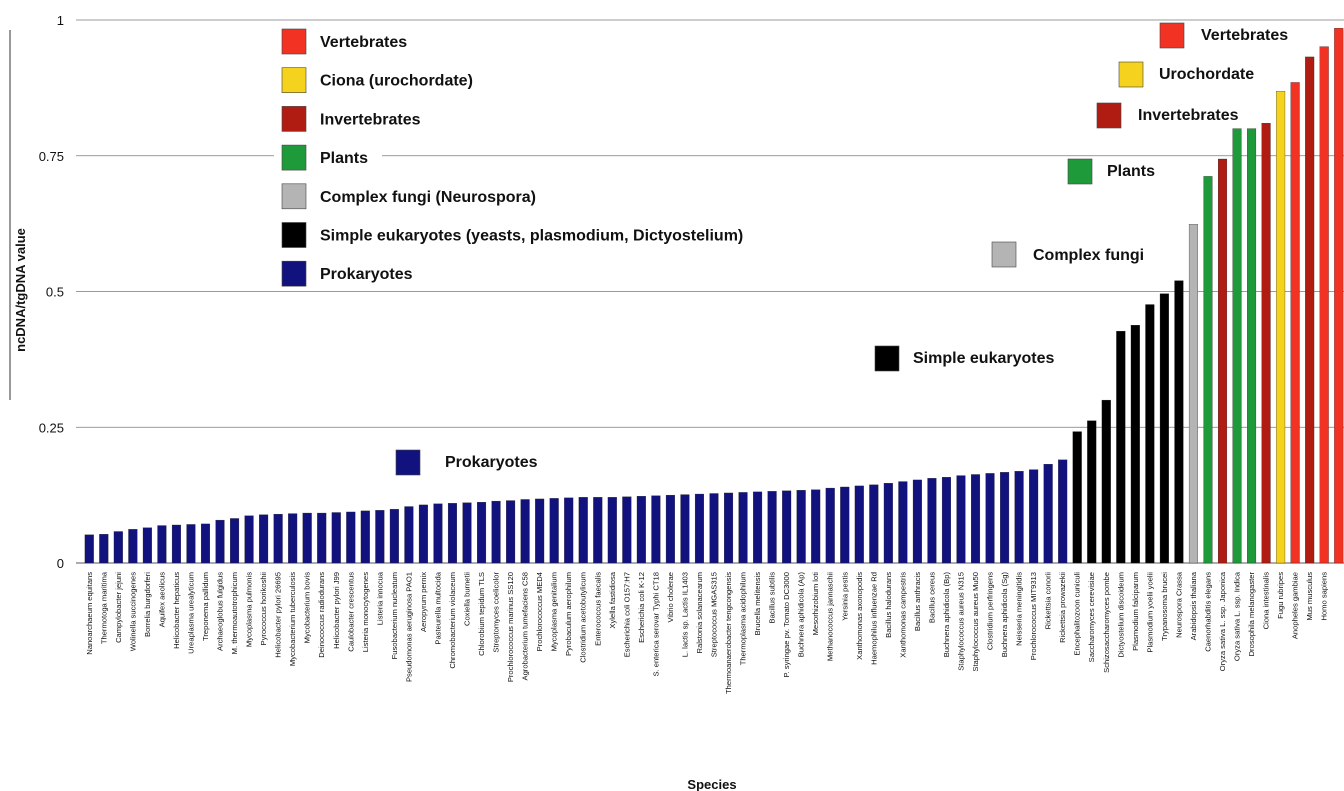 Image resolution: width=1344 pixels, height=791 pixels. I want to click on x-tick-label: Escherichia coli O157:H7, so click(626, 614).